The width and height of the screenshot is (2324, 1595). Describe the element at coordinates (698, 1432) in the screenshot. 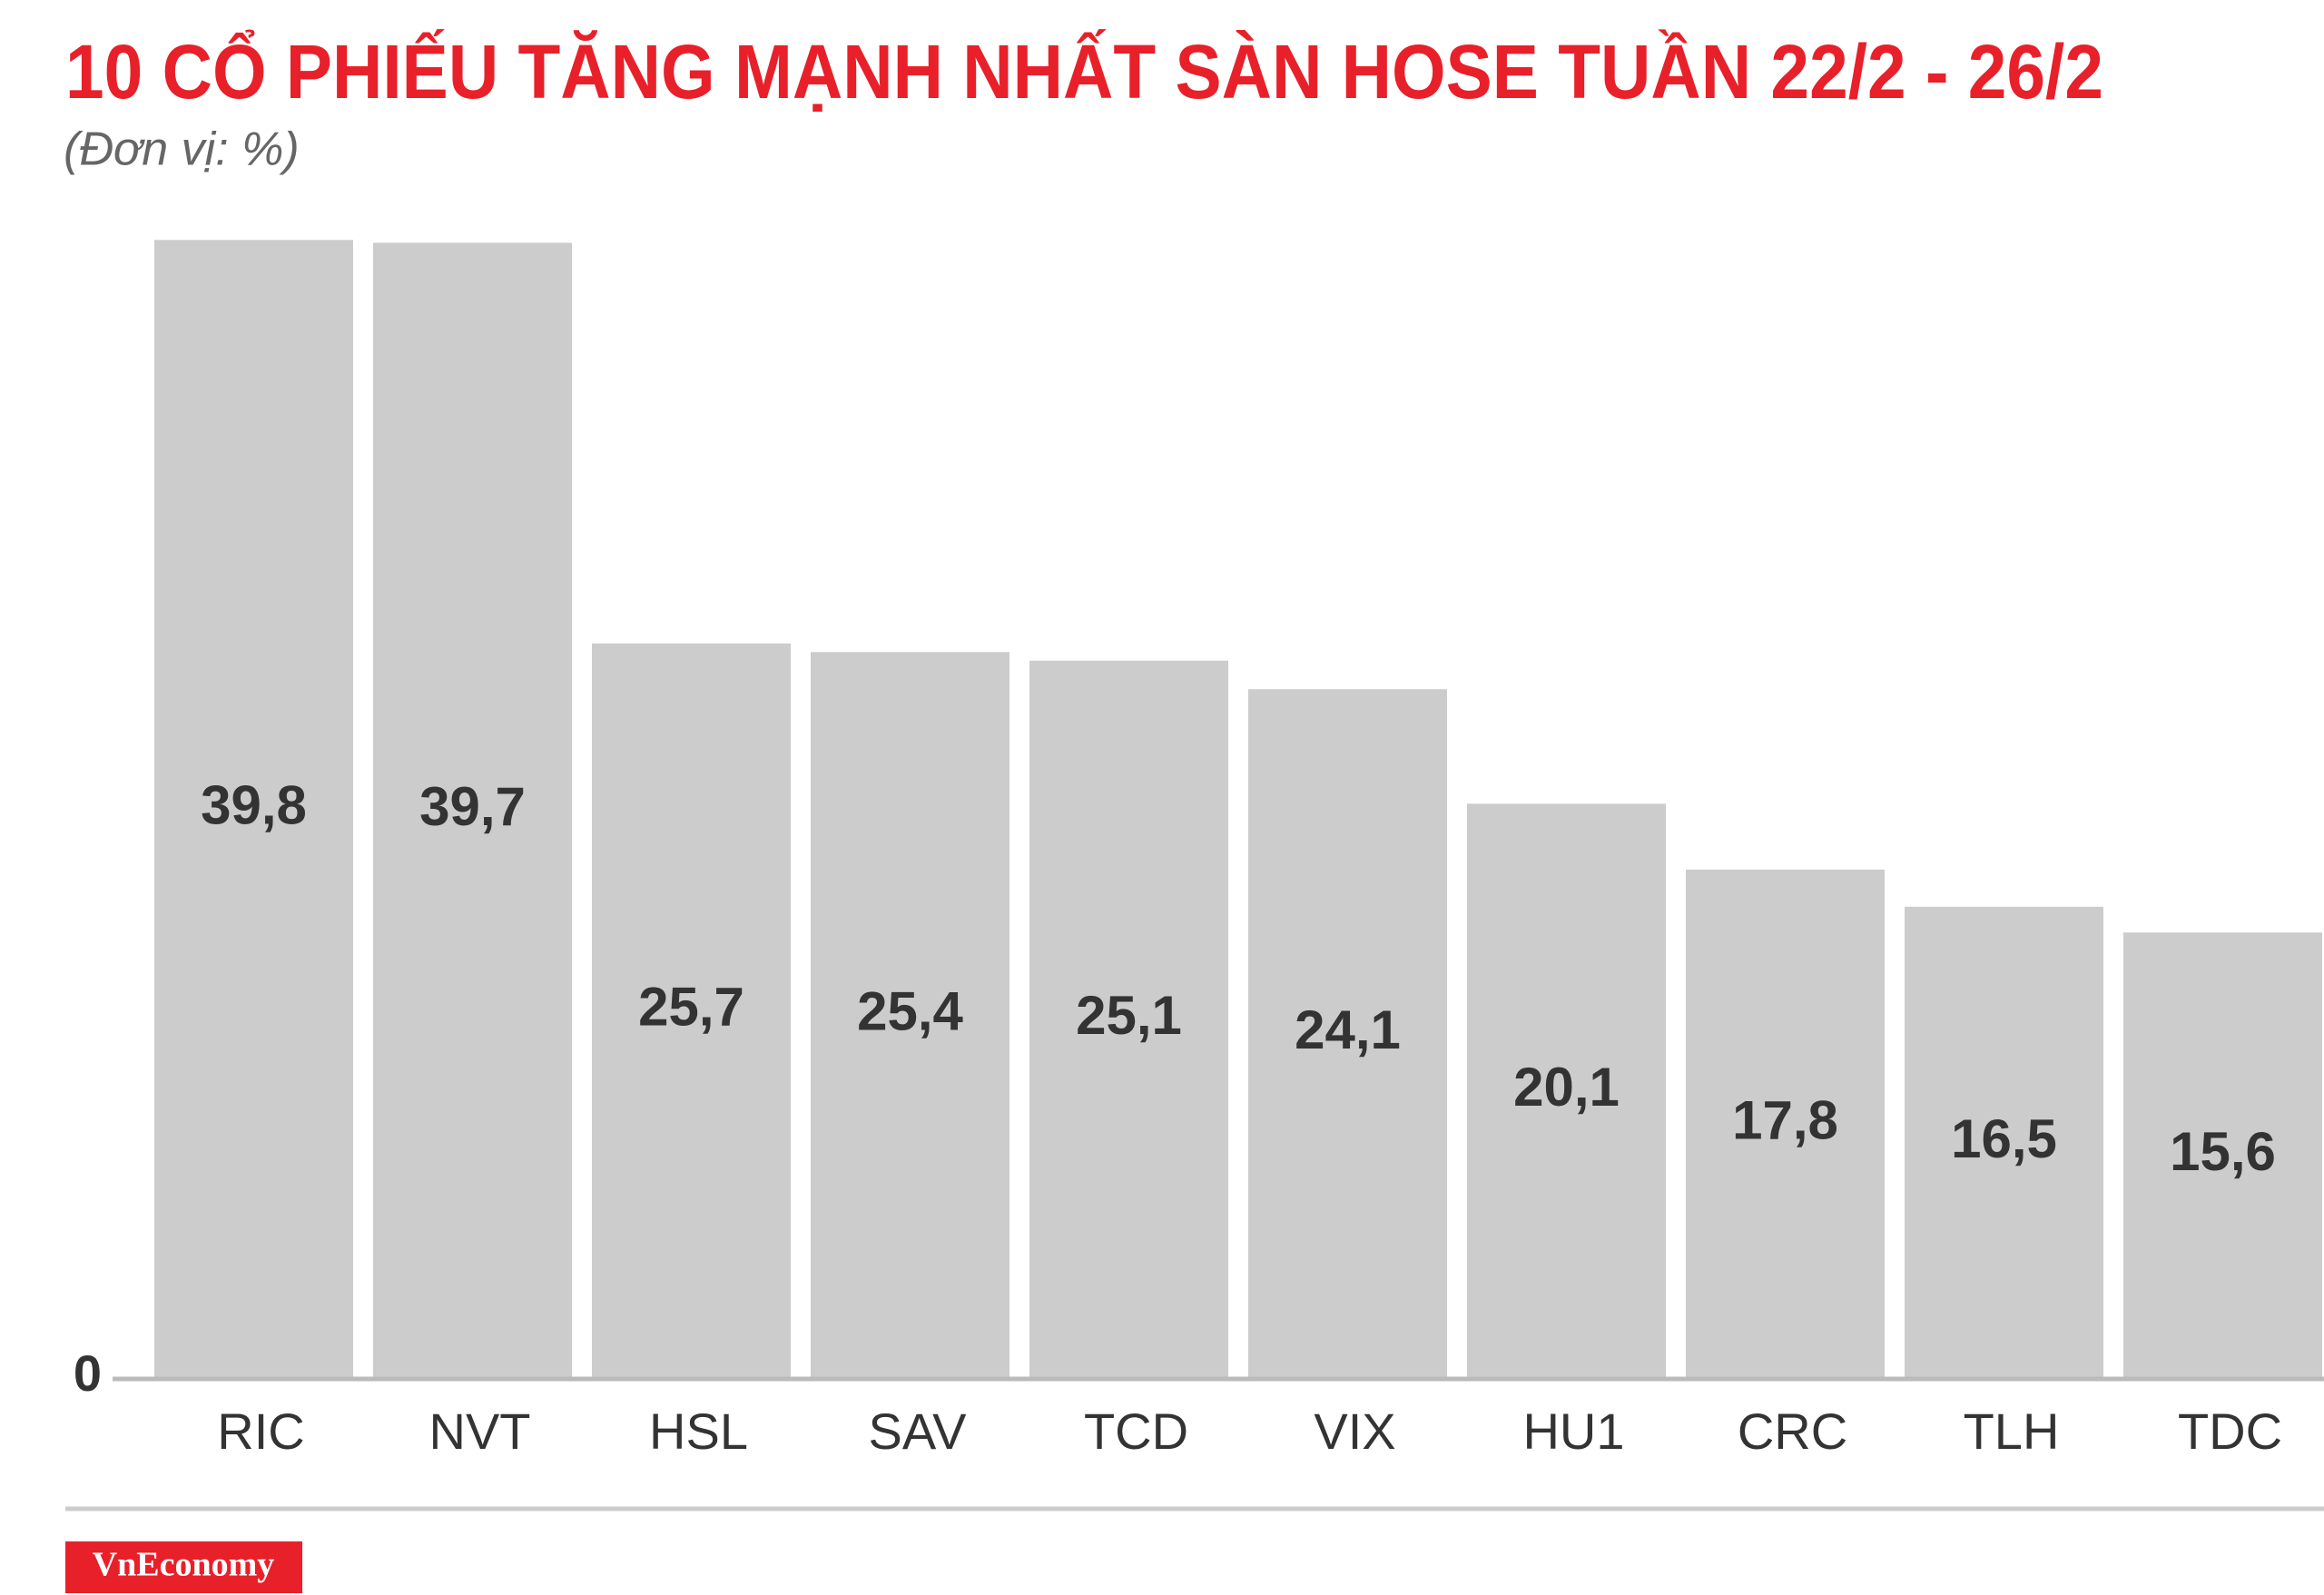

I see `x-tick-label: HSL` at that location.